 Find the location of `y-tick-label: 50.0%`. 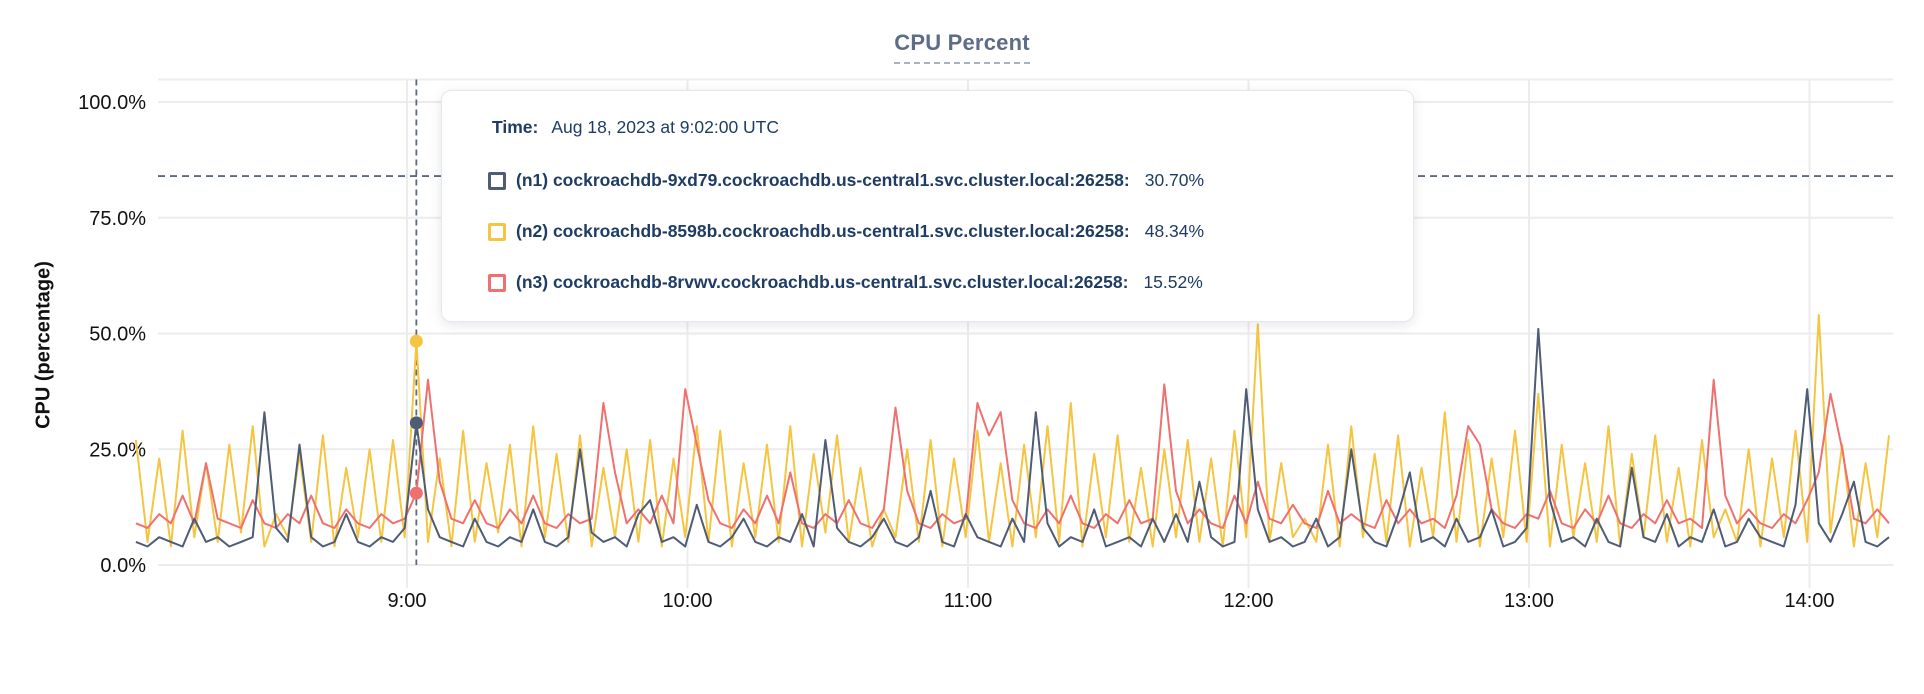

y-tick-label: 50.0% is located at coordinates (117, 335).